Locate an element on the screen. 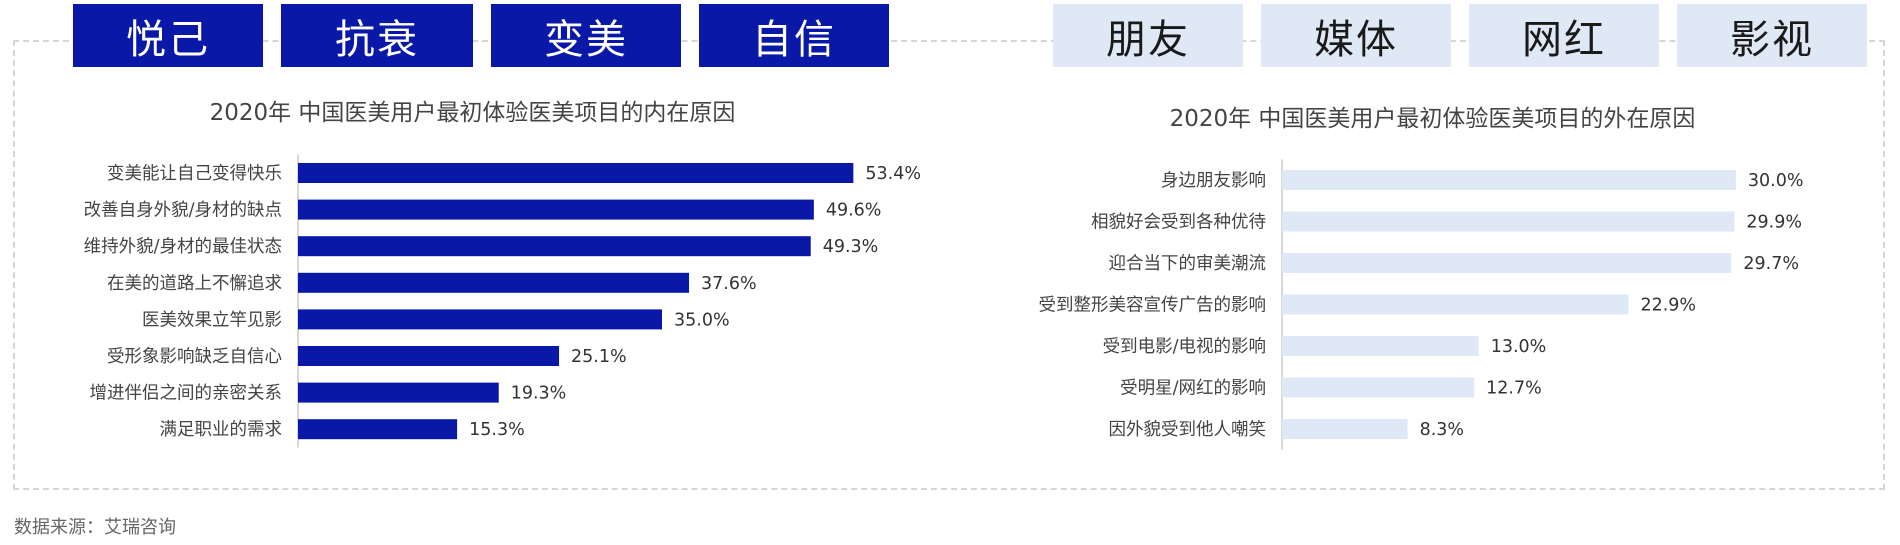  value-label: 29.7% is located at coordinates (1771, 264).